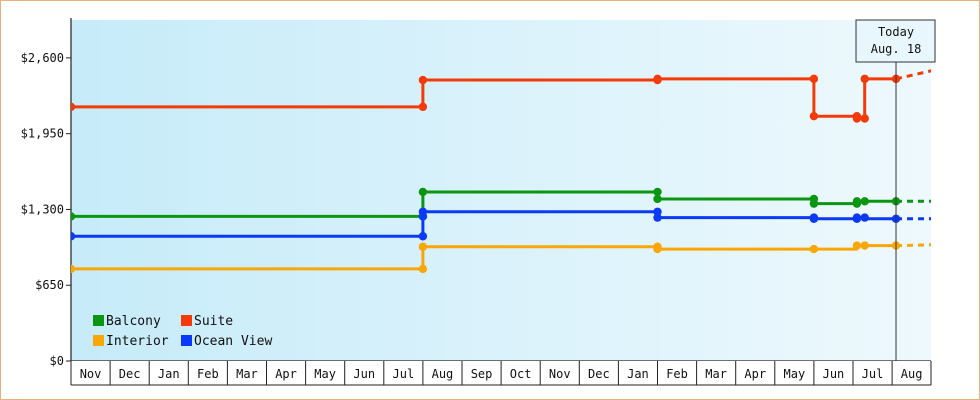 Image resolution: width=980 pixels, height=400 pixels. Describe the element at coordinates (895, 190) in the screenshot. I see `today-marker: Today Aug. 18` at that location.